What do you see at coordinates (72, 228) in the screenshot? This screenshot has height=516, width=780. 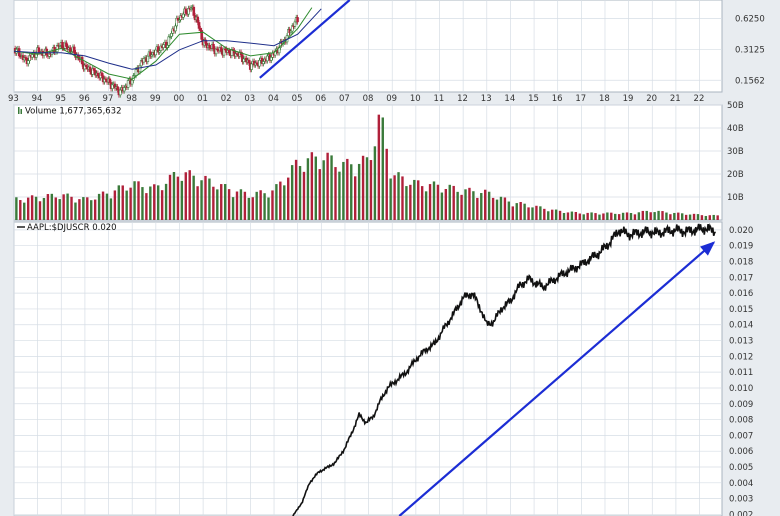 I see `ratio-legend: AAPL:$DJUSCR 0.020` at bounding box center [72, 228].